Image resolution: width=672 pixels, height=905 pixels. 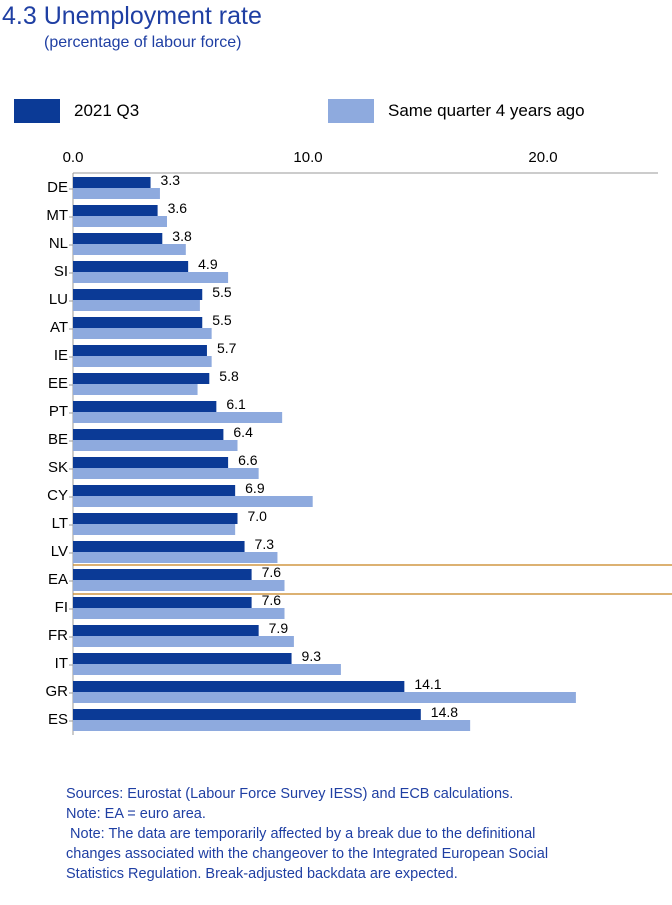 What do you see at coordinates (57, 215) in the screenshot?
I see `y-tick-label: MT` at bounding box center [57, 215].